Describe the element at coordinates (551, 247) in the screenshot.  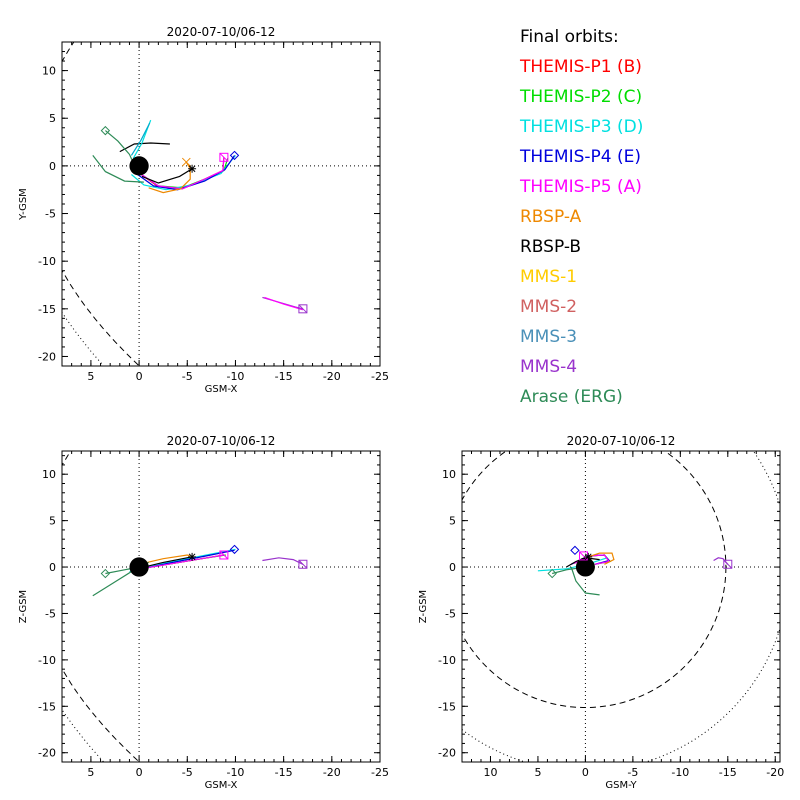
I see `legend-item-rbsp-b: RBSP-B` at that location.